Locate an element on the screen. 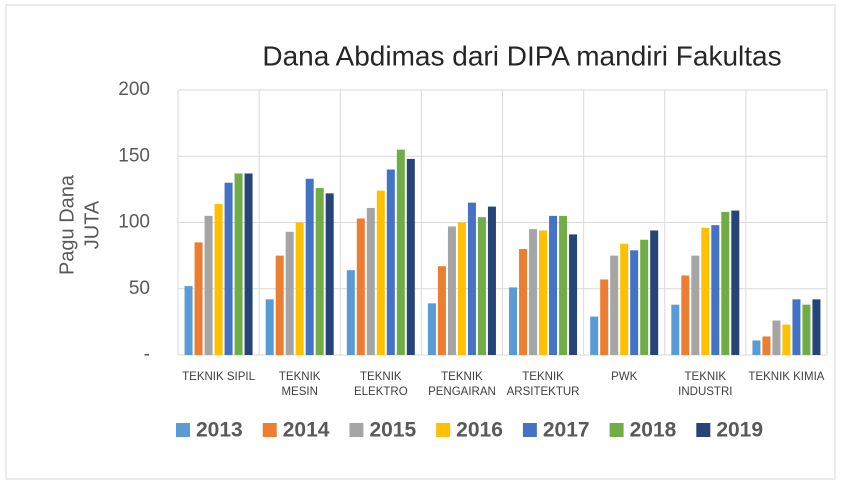 The image size is (841, 484). x-tick-label: TEKNIK PENGAIRAN is located at coordinates (462, 384).